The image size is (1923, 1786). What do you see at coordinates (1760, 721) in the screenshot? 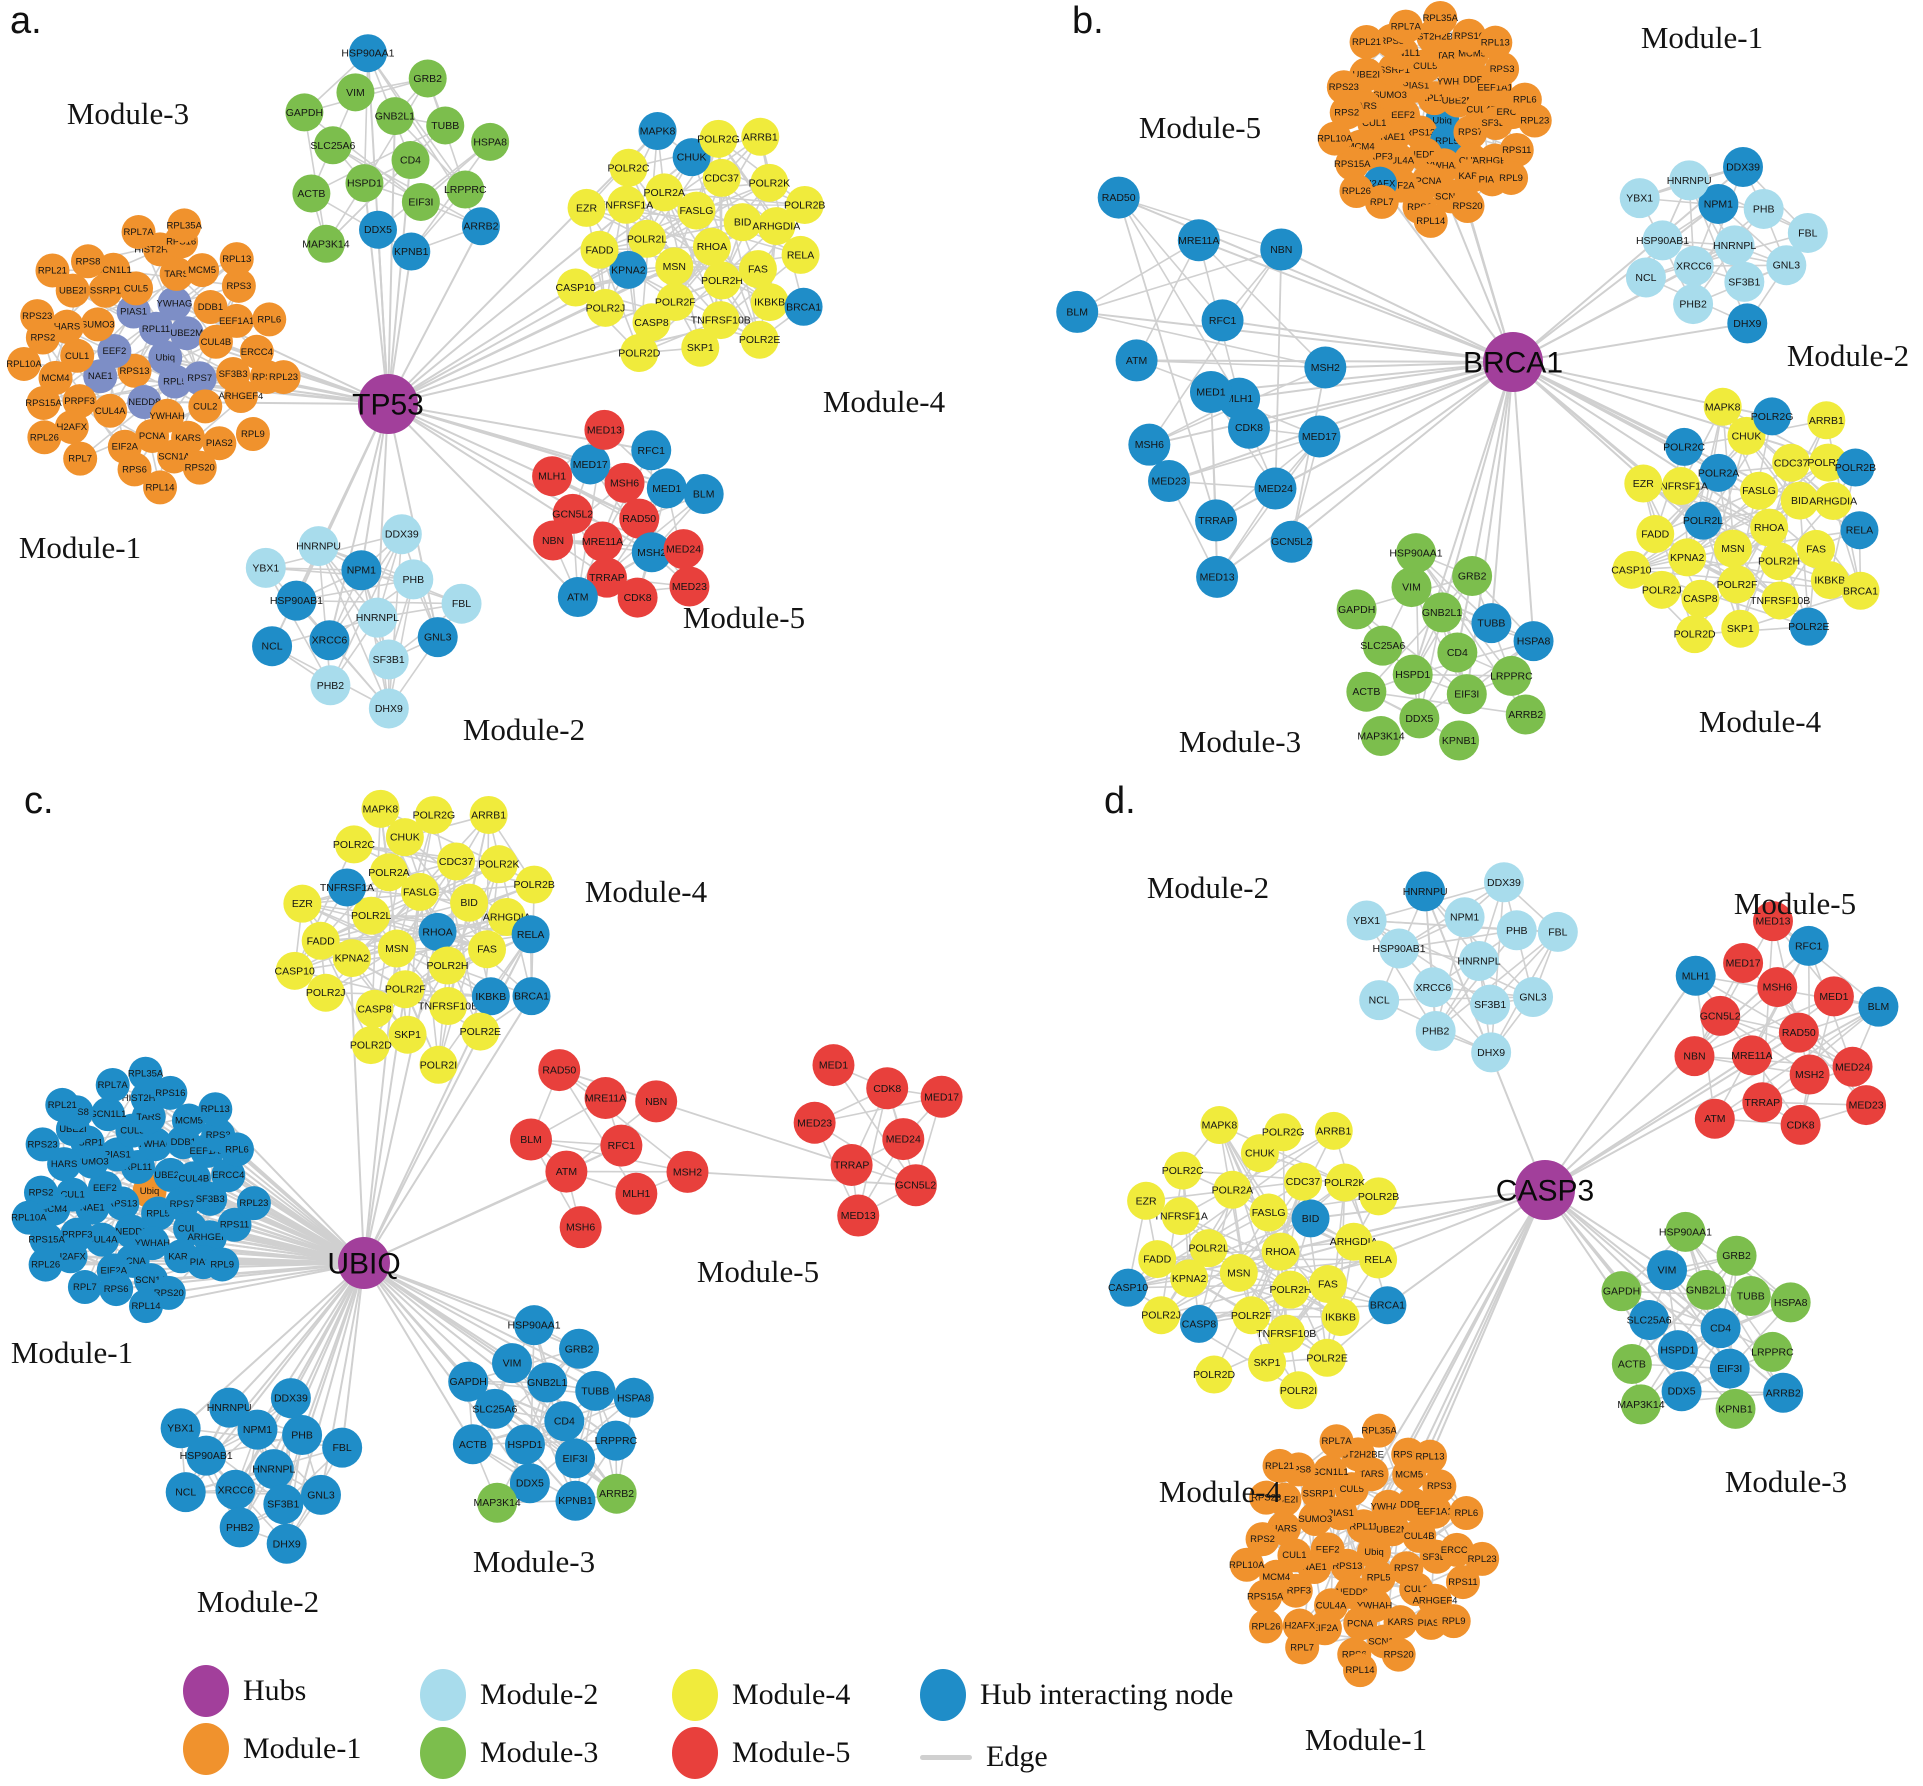
I see `module-label: Module-4` at bounding box center [1760, 721].